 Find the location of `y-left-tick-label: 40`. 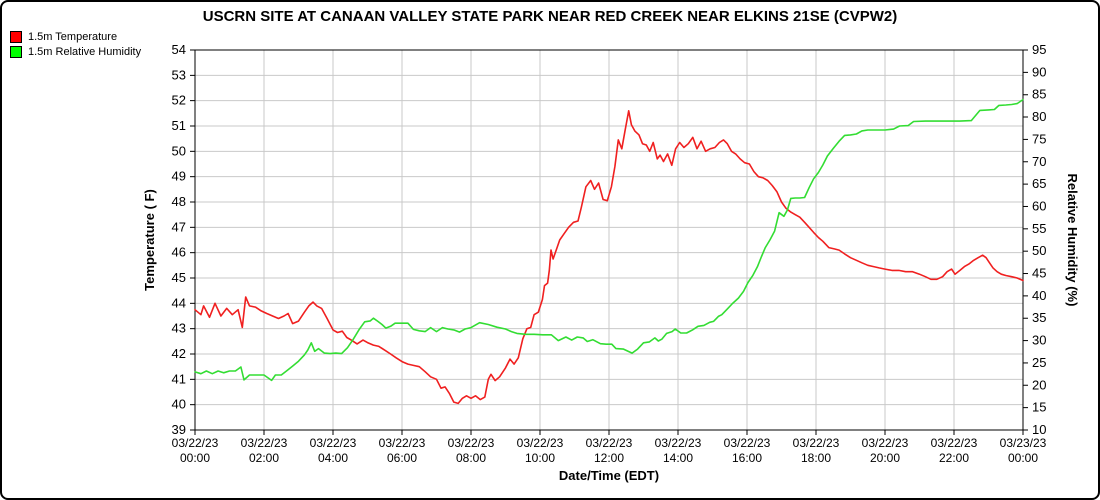

y-left-tick-label: 40 is located at coordinates (179, 404).